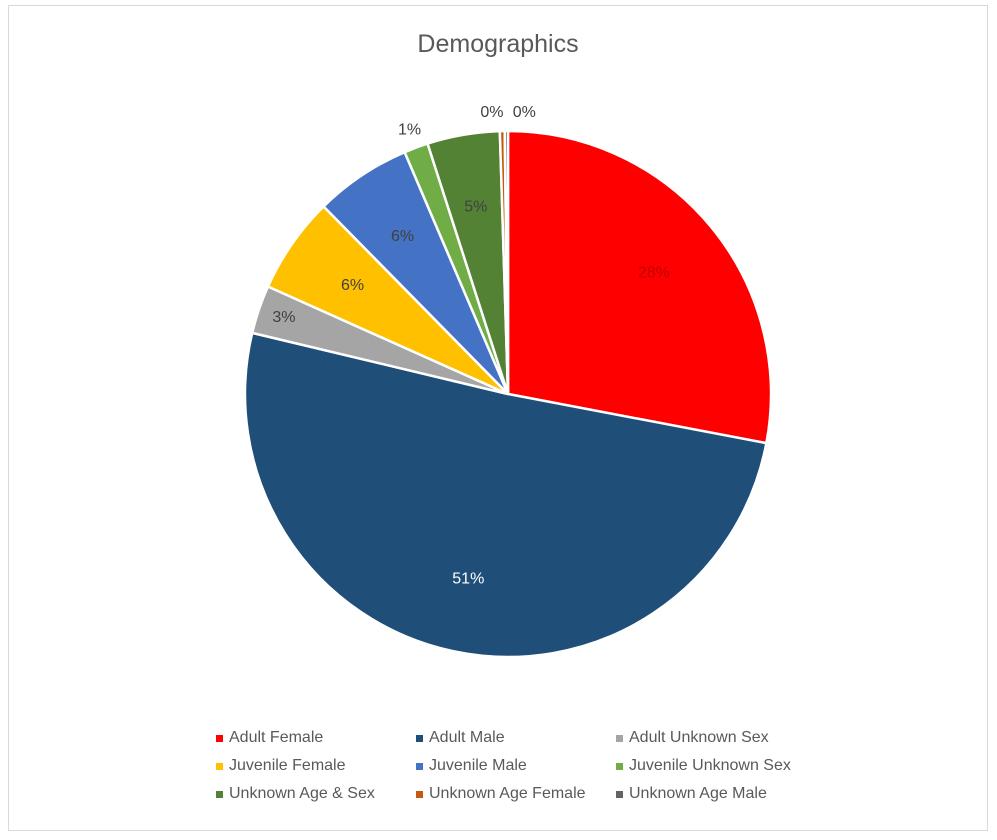  I want to click on legend-label: Juvenile Female, so click(287, 765).